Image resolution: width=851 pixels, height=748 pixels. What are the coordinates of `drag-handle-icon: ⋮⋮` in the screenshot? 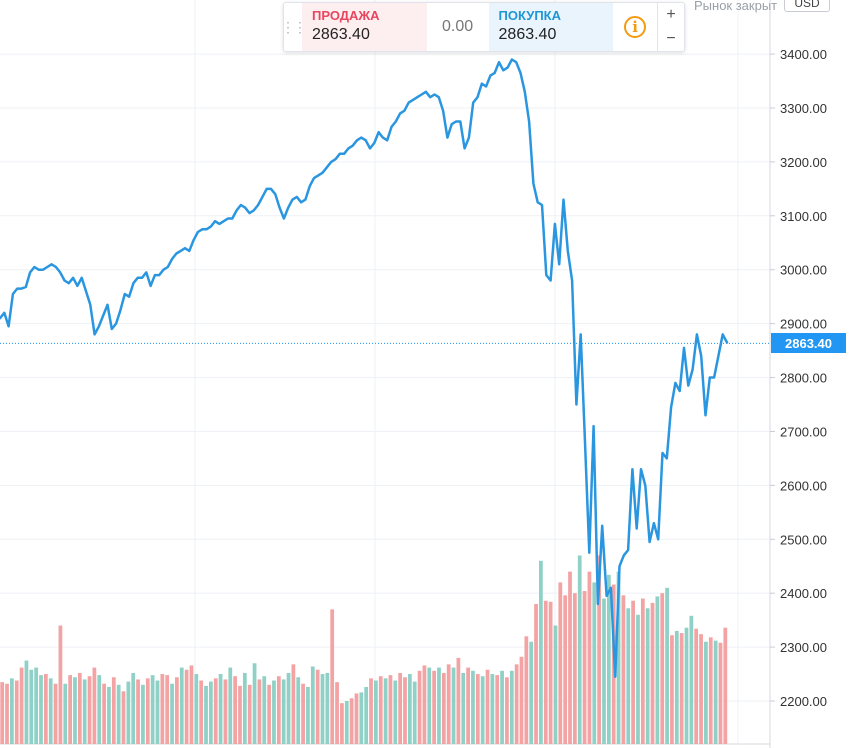 It's located at (294, 26).